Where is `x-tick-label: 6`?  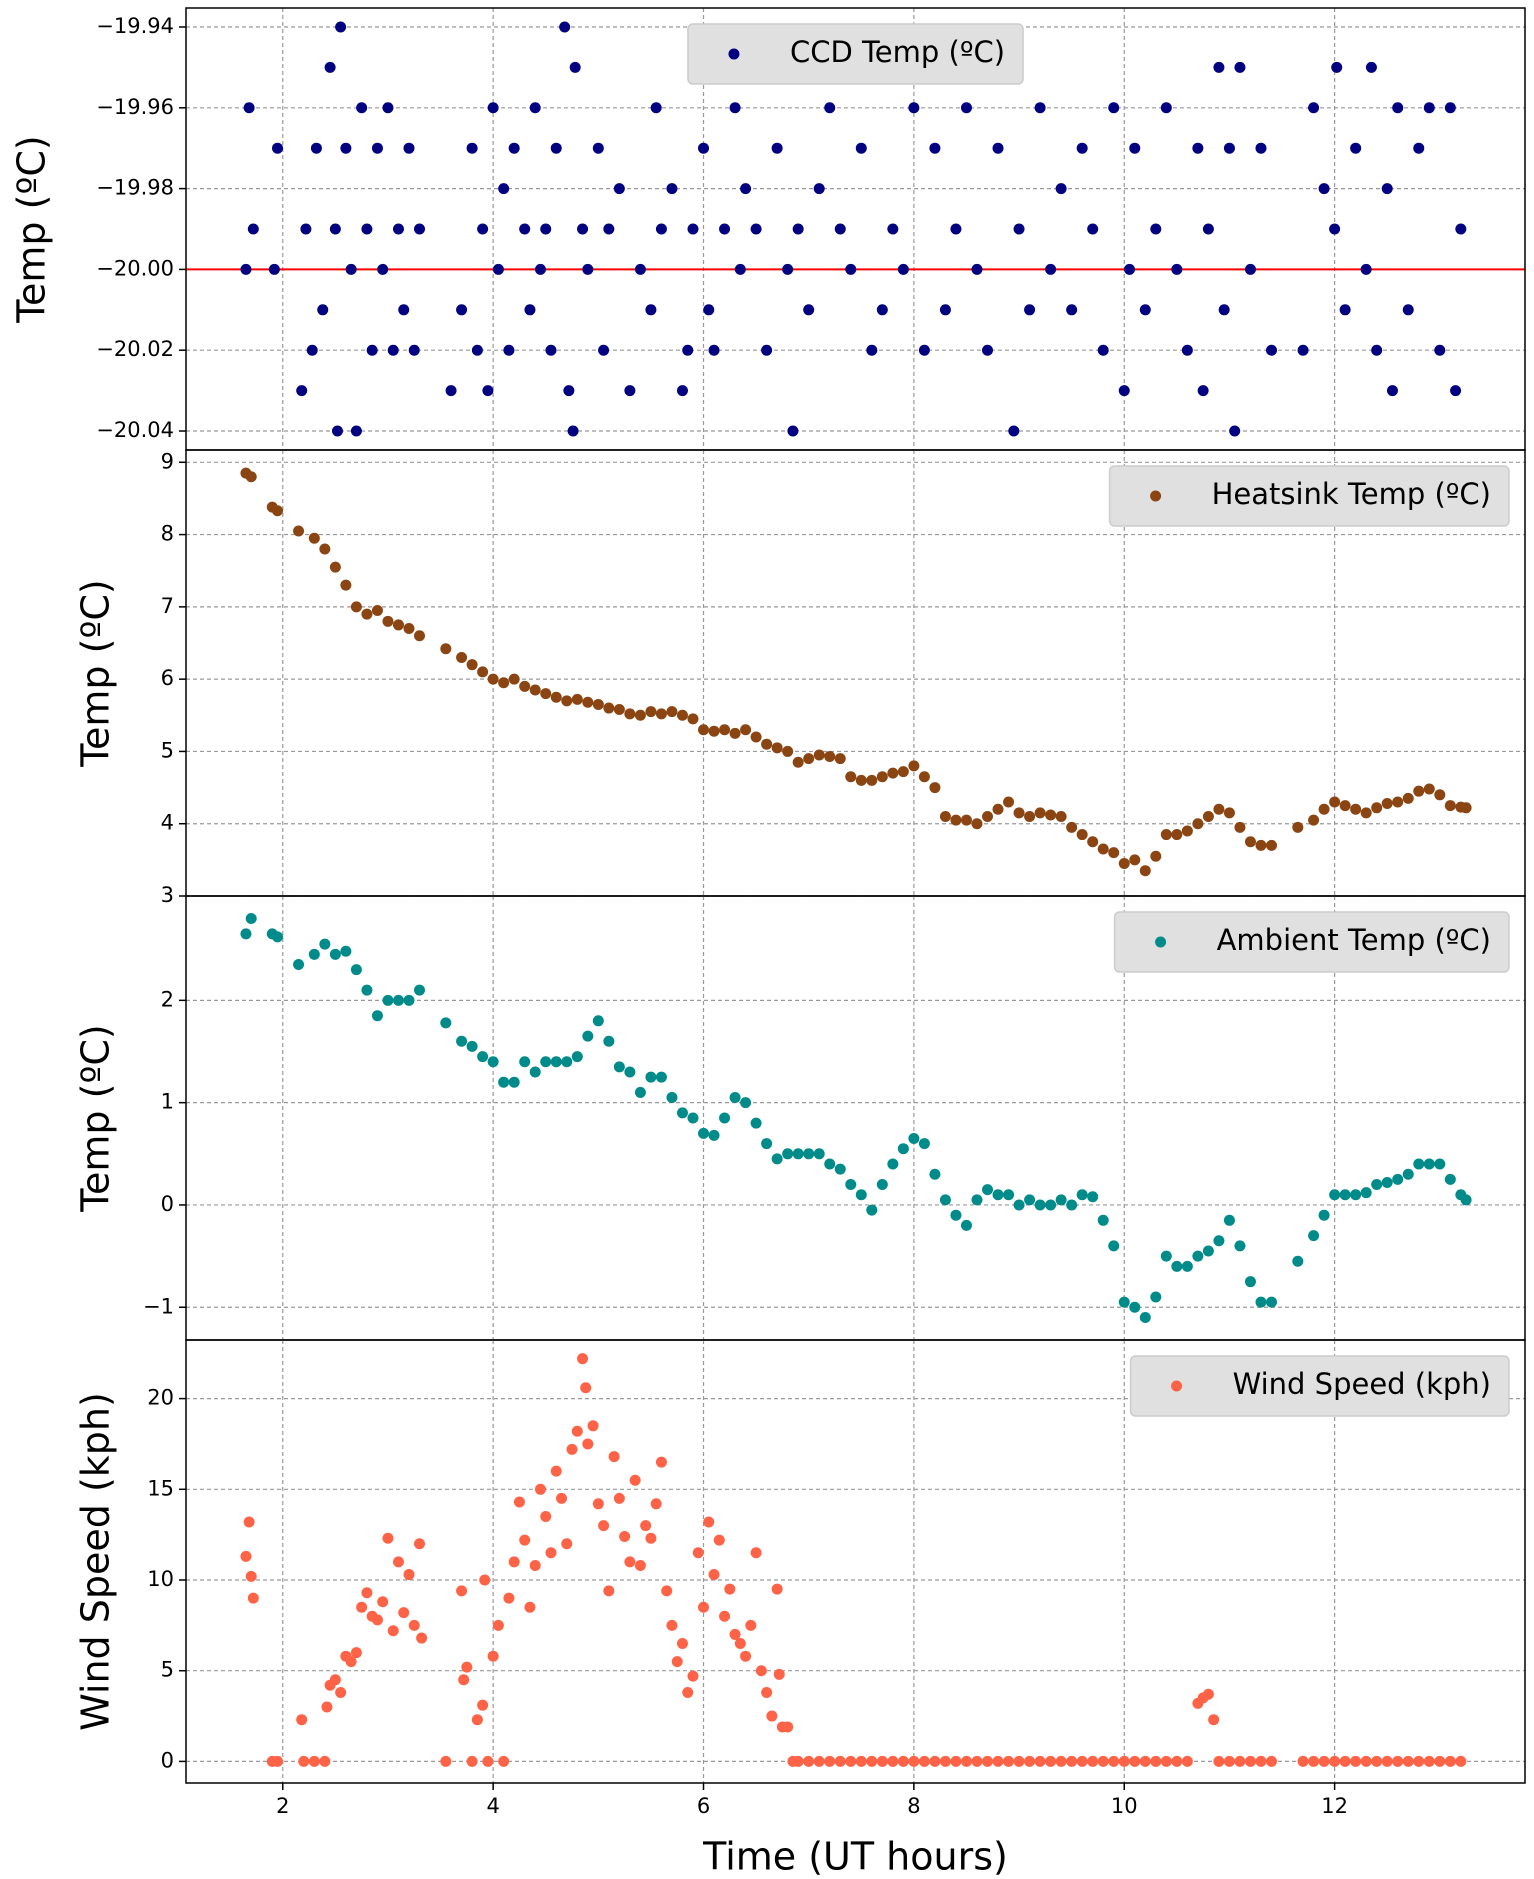 x-tick-label: 6 is located at coordinates (703, 1806).